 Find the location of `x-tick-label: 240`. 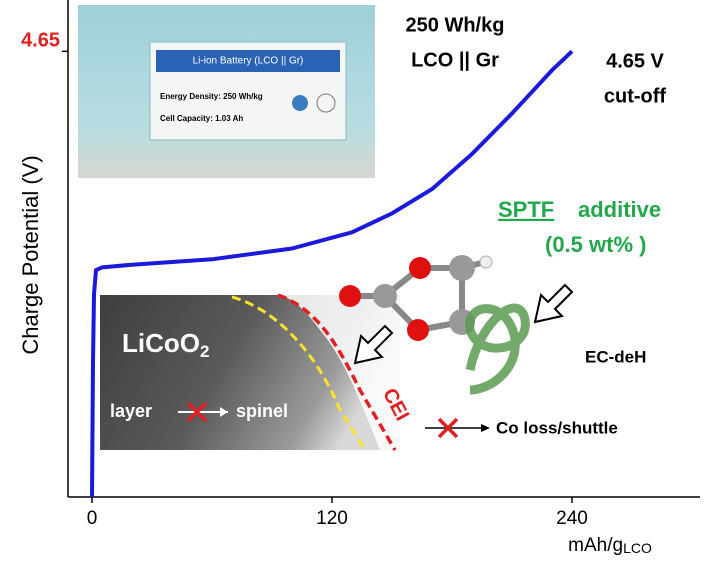

x-tick-label: 240 is located at coordinates (572, 518).